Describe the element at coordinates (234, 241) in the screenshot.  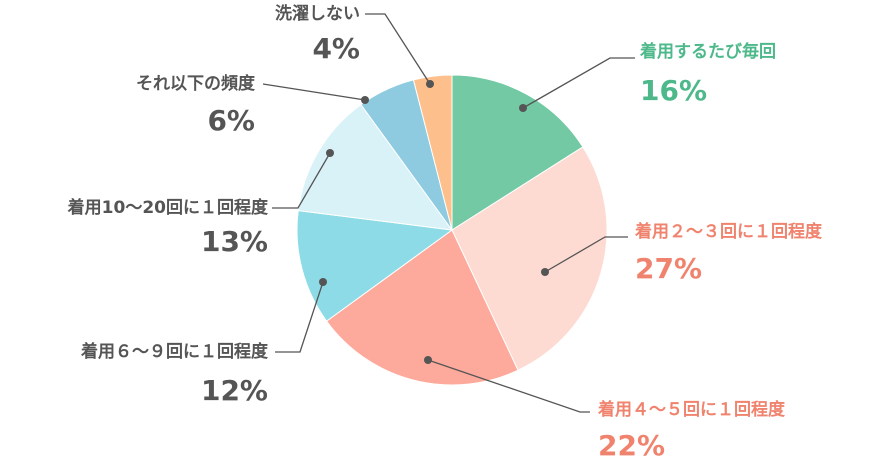
I see `slice-value: 13%` at that location.